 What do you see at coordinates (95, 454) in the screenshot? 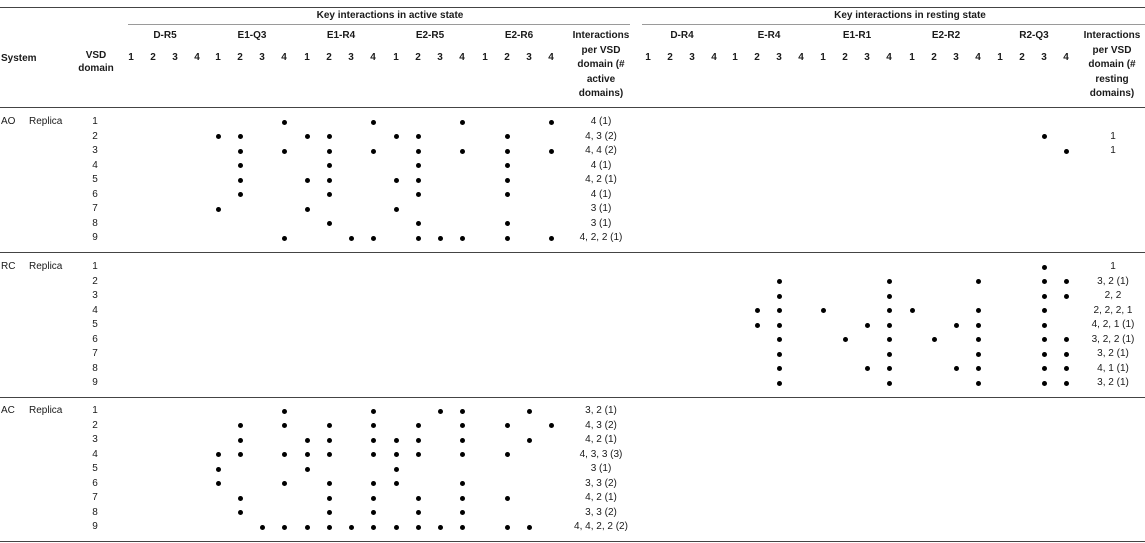
I see `vsd-domain-number: 4` at bounding box center [95, 454].